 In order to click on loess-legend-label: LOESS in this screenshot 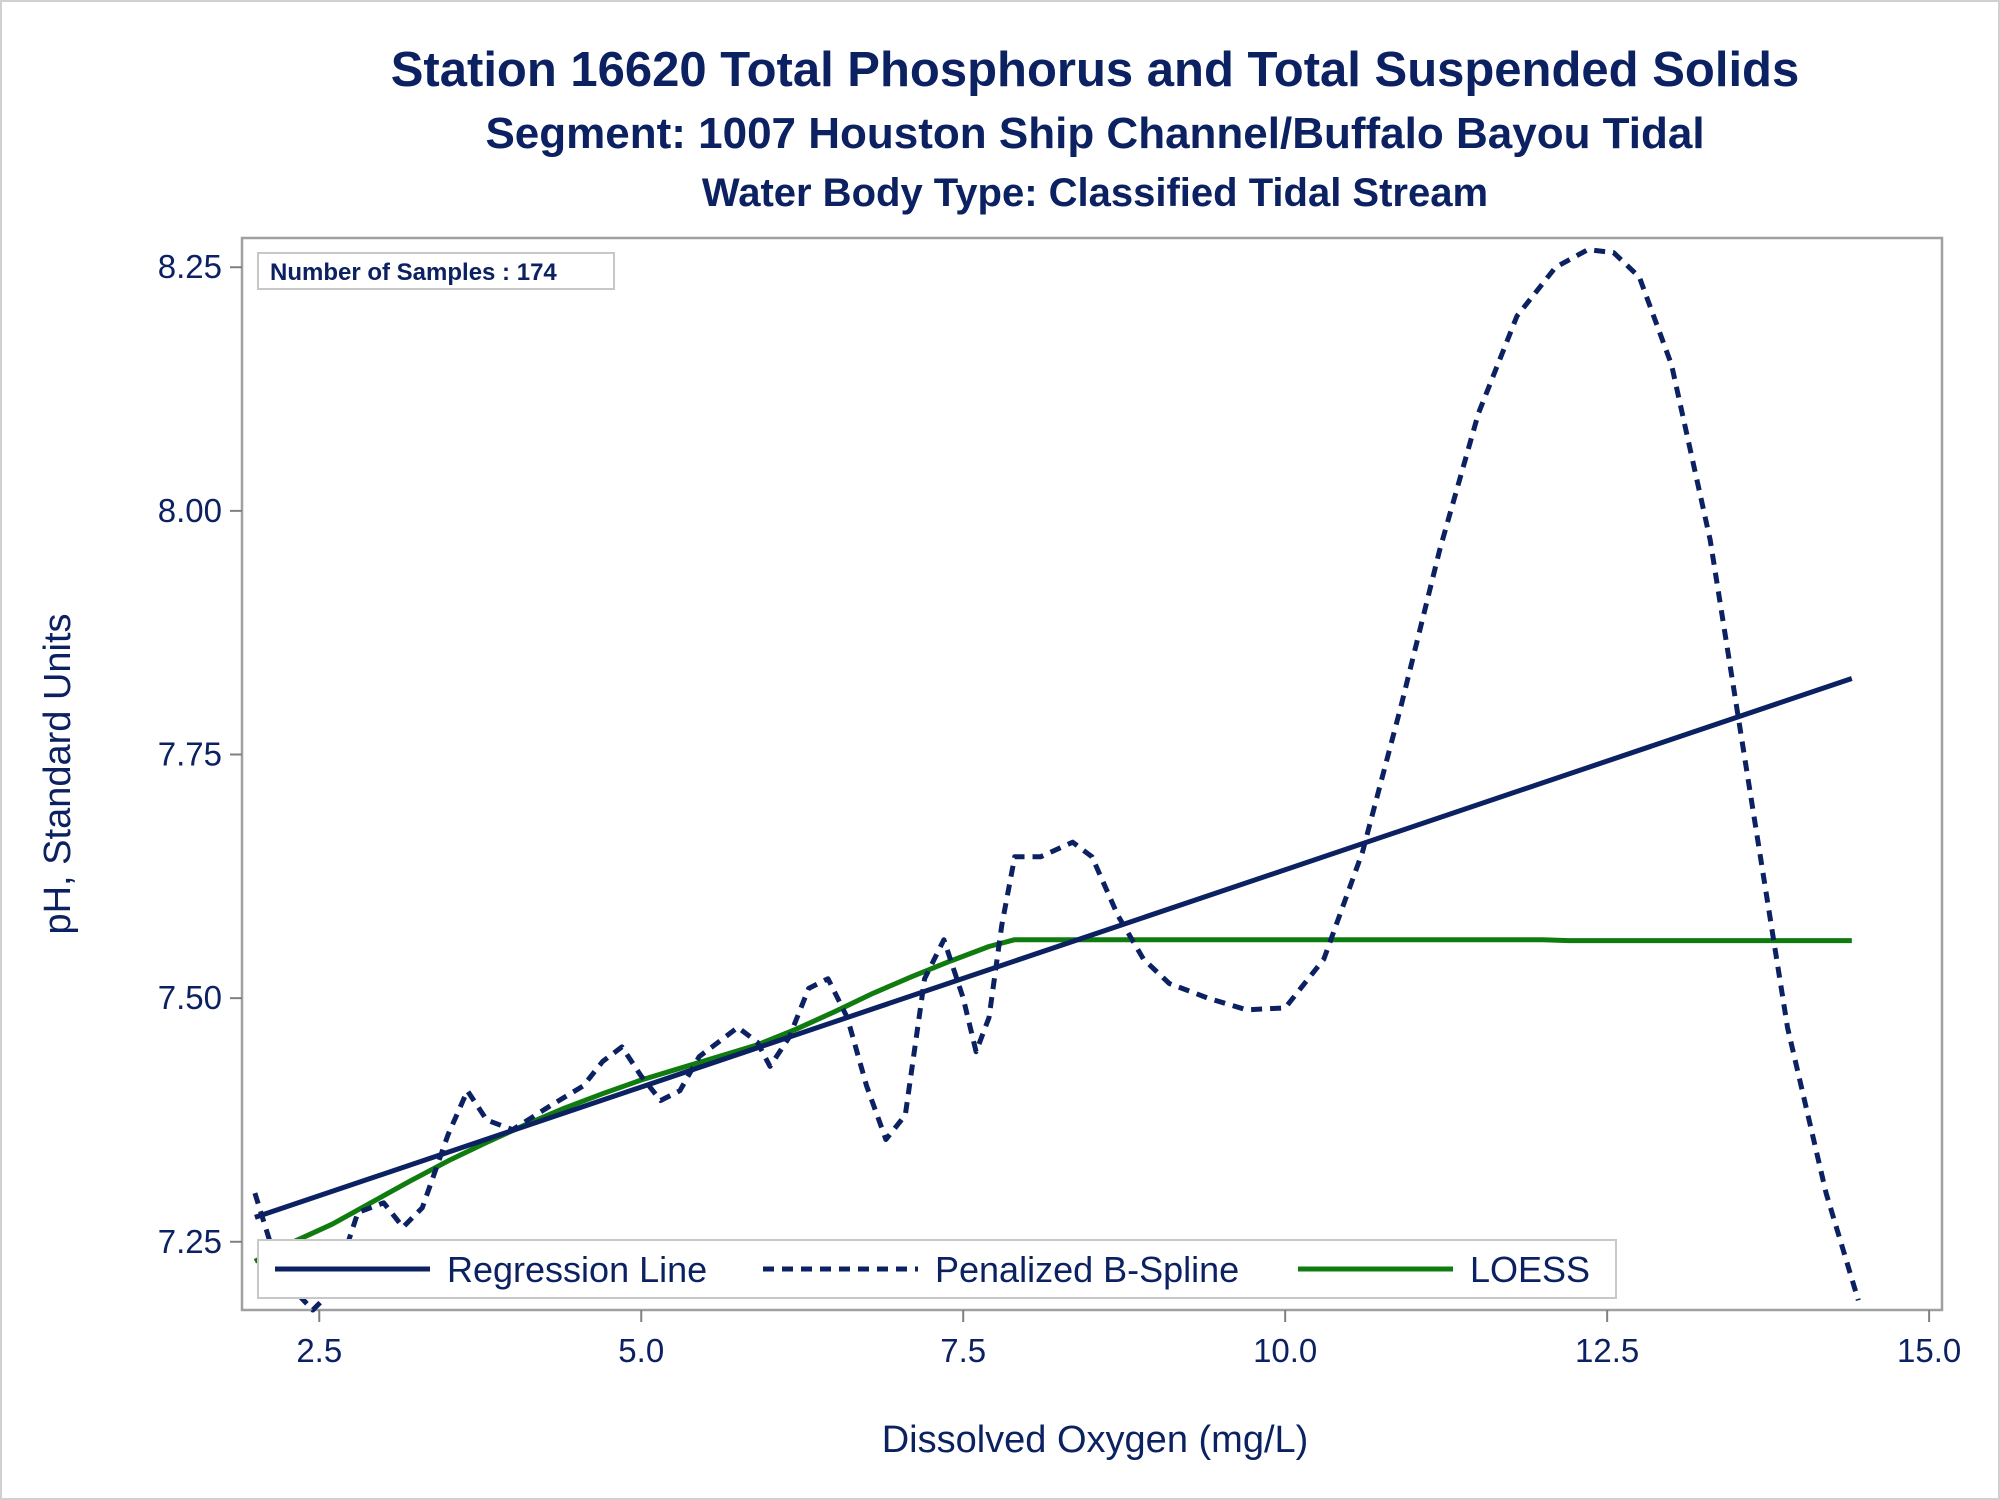, I will do `click(1530, 1269)`.